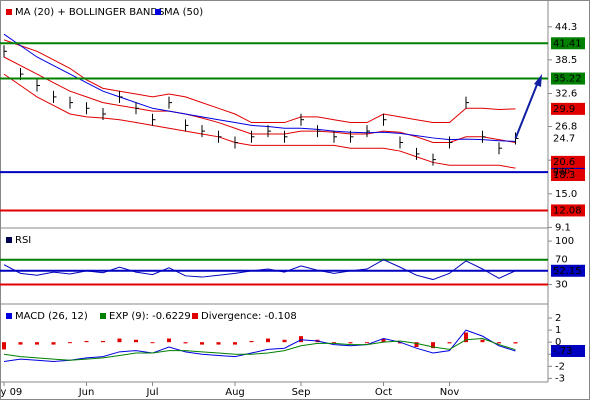 This screenshot has height=400, width=590. Describe the element at coordinates (561, 285) in the screenshot. I see `y-tick-label: 30` at that location.